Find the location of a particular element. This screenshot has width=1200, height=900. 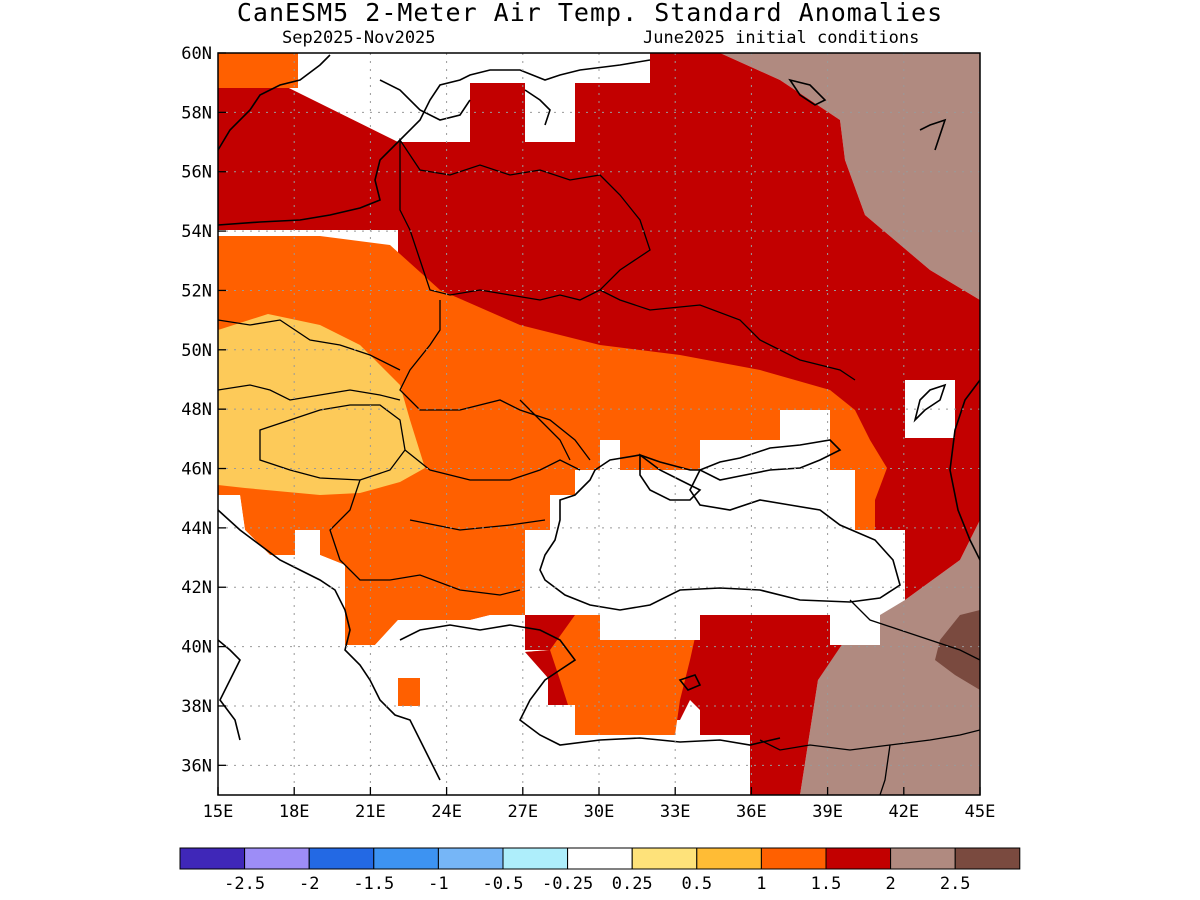

lon-tick-label: 27E is located at coordinates (522, 812).